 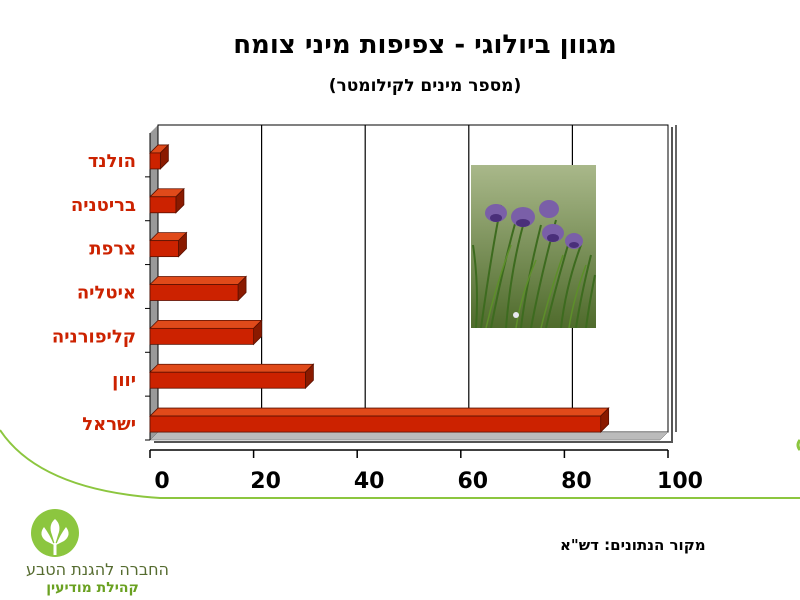 What do you see at coordinates (106, 293) in the screenshot?
I see `category-label: איטליה` at bounding box center [106, 293].